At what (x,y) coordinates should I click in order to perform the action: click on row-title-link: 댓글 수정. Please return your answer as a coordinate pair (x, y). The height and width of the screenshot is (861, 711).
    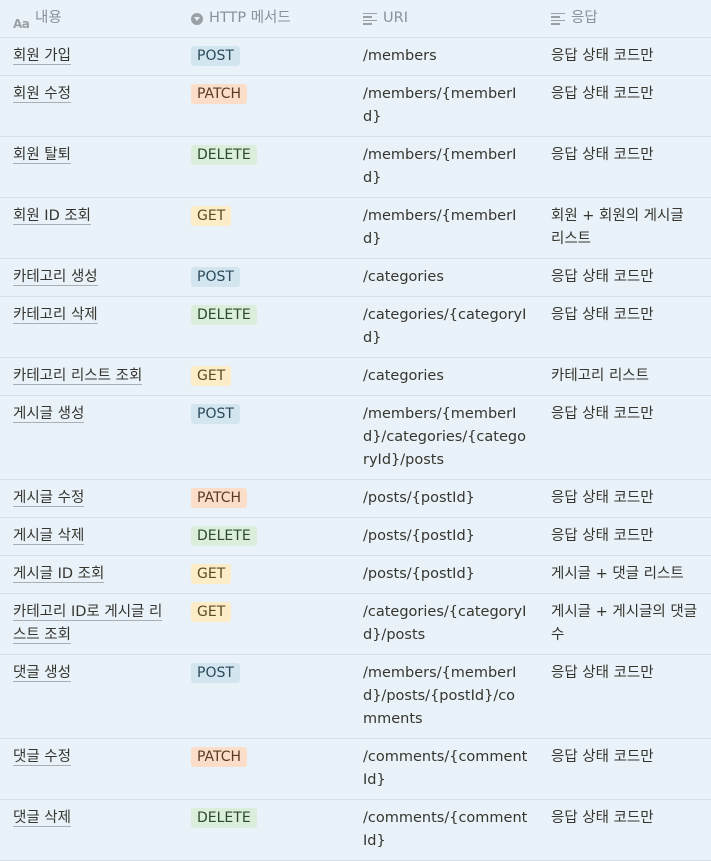
    Looking at the image, I should click on (42, 757).